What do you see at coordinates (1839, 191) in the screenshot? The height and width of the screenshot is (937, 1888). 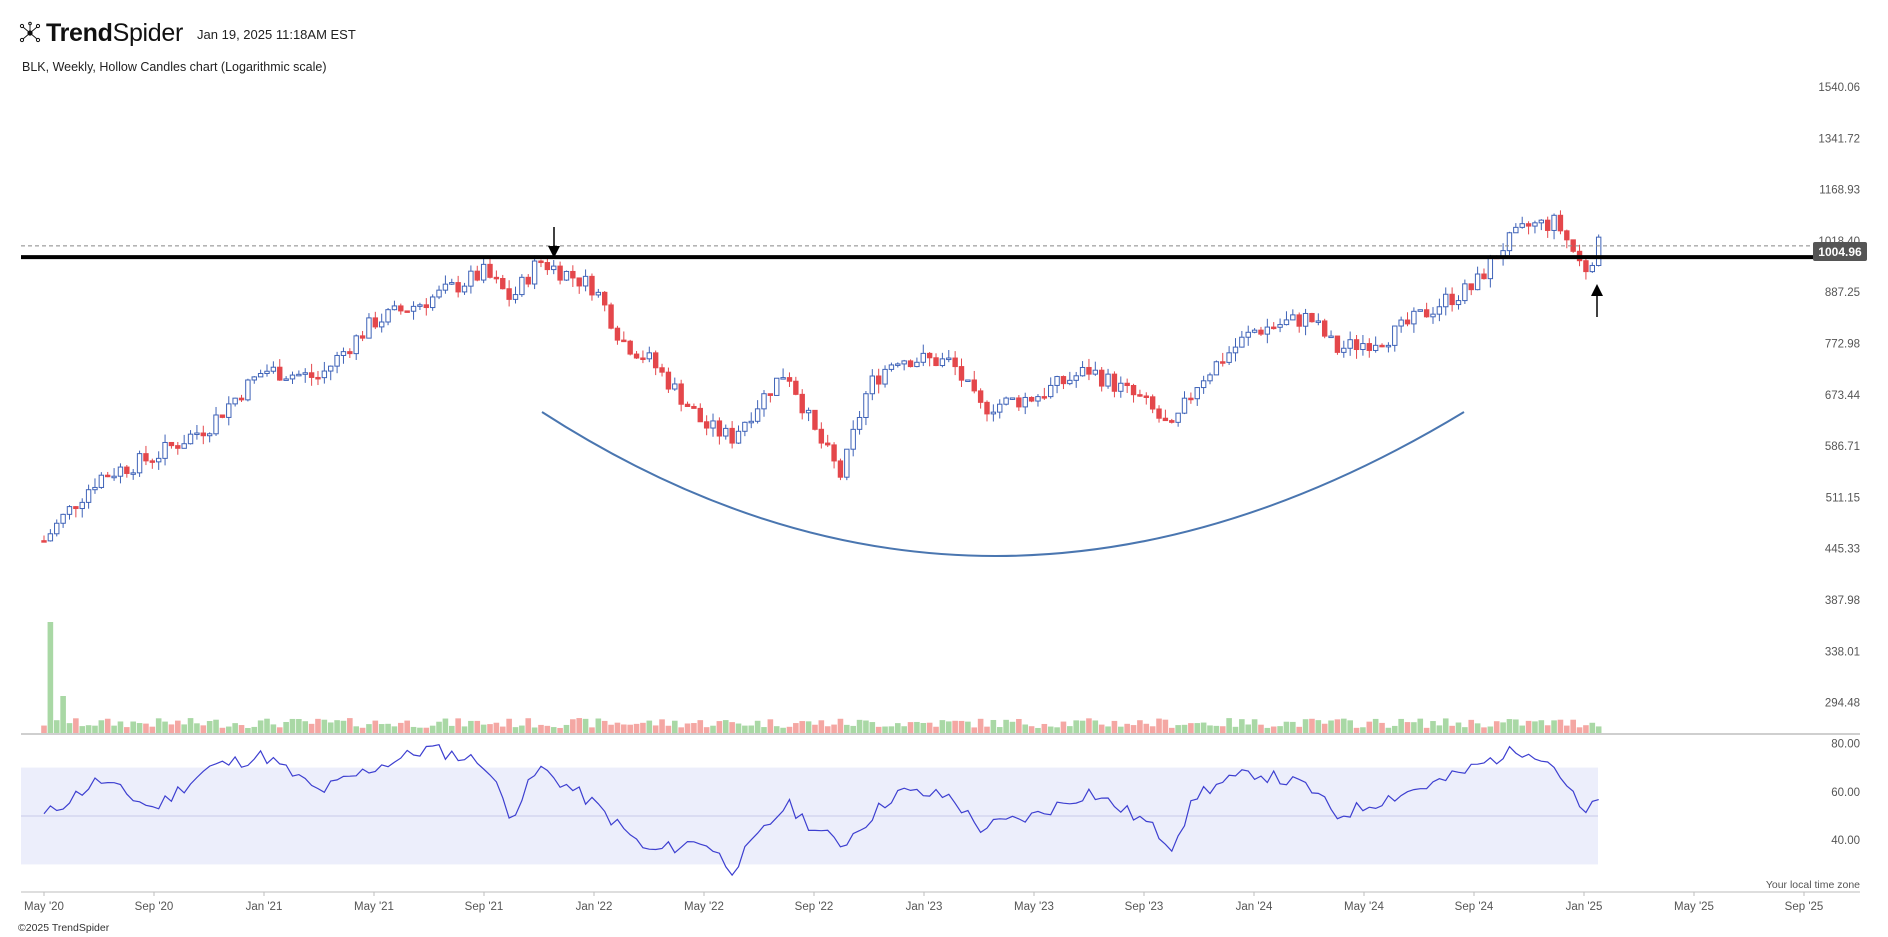 I see `price-tick-label: 1168.93` at bounding box center [1839, 191].